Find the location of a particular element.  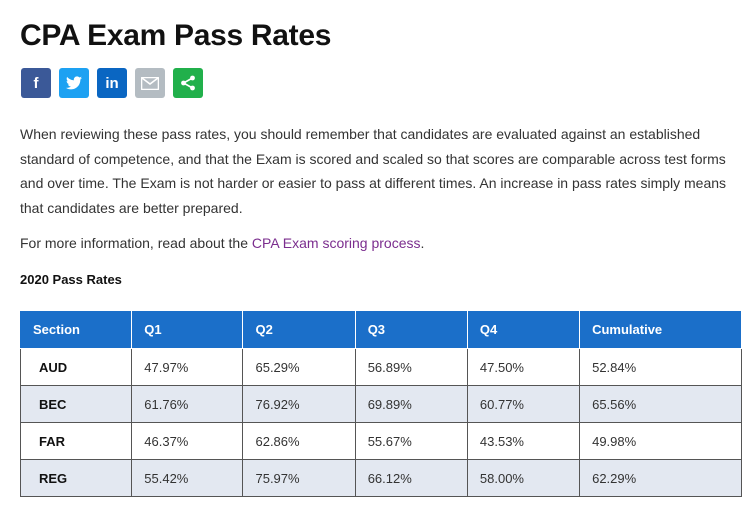

table-cell: 69.89% is located at coordinates (411, 404).